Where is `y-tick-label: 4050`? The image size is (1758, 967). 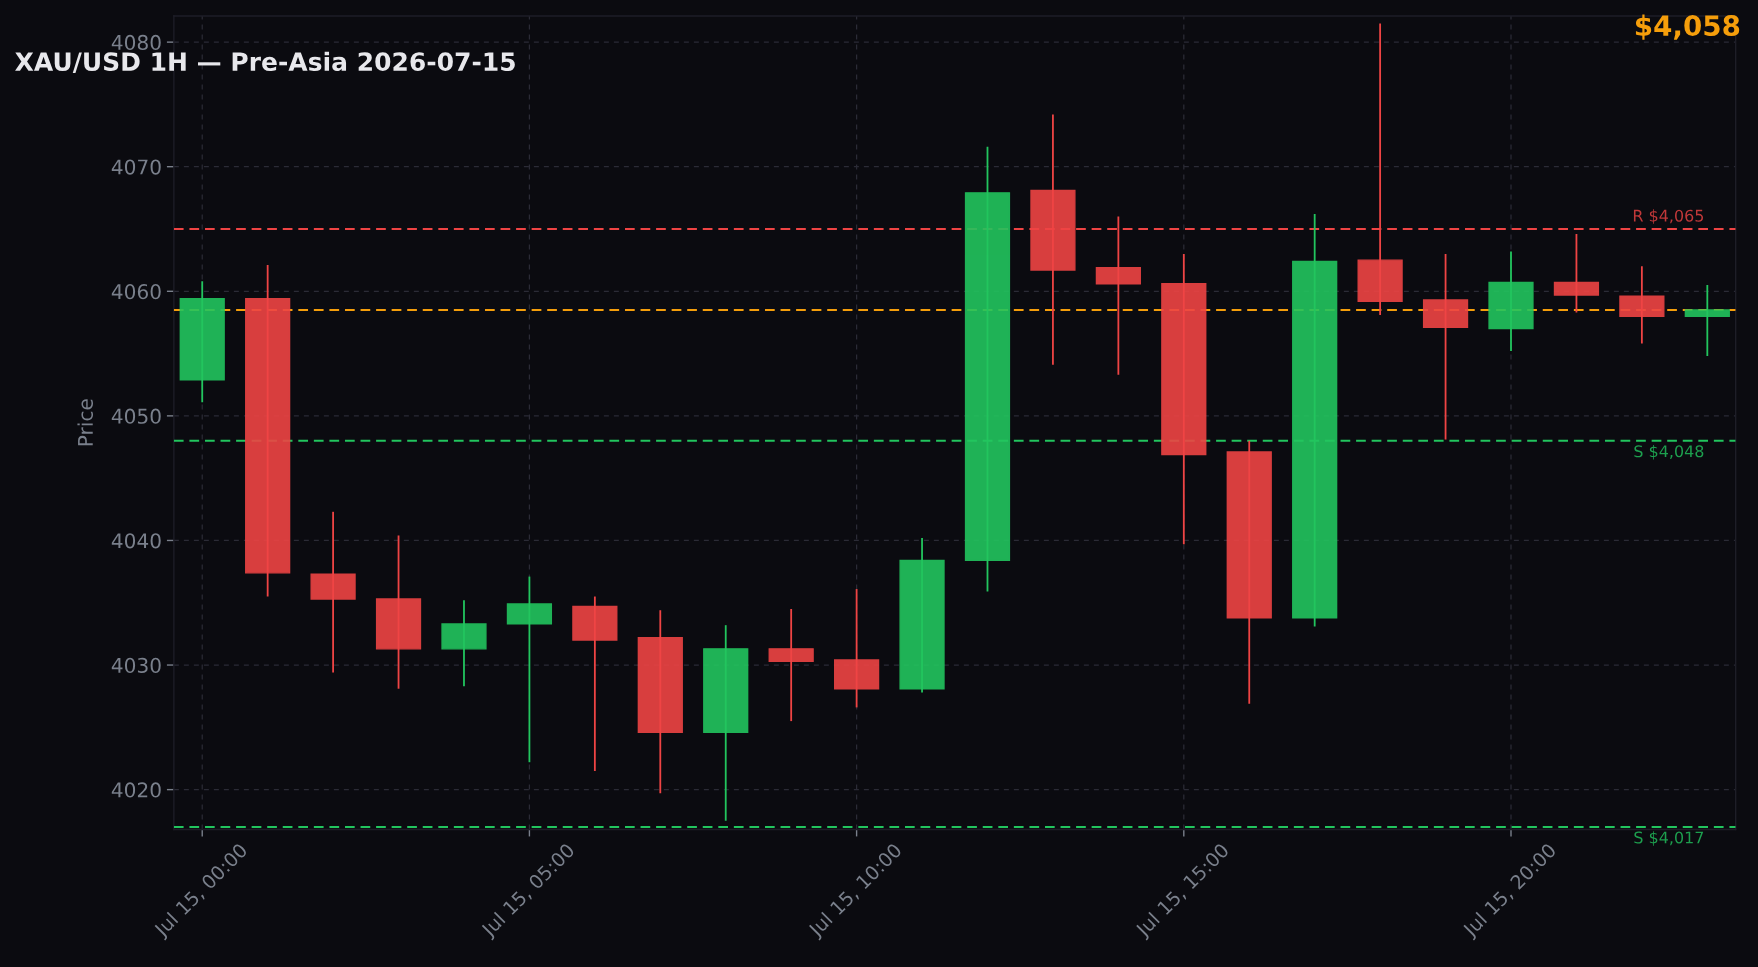
y-tick-label: 4050 is located at coordinates (136, 416).